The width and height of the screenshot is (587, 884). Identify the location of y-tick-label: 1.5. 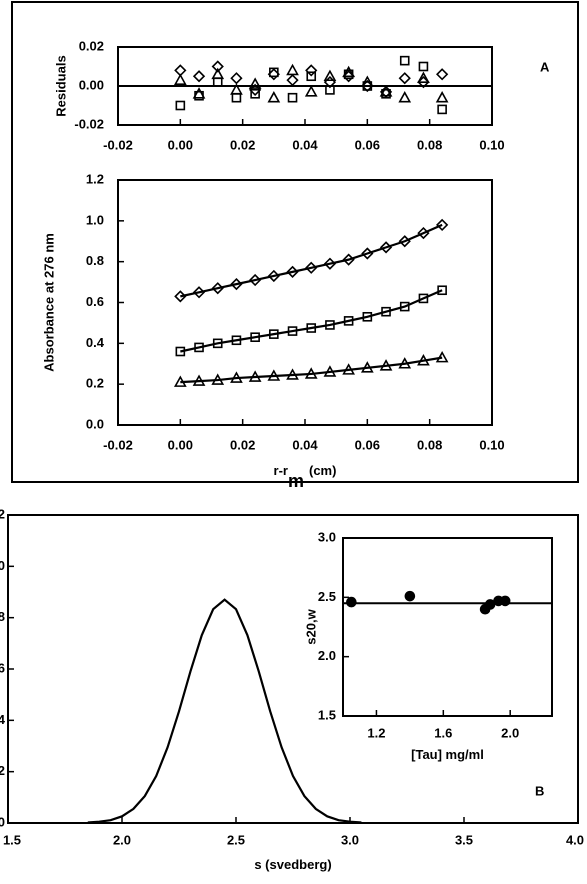
(327, 714).